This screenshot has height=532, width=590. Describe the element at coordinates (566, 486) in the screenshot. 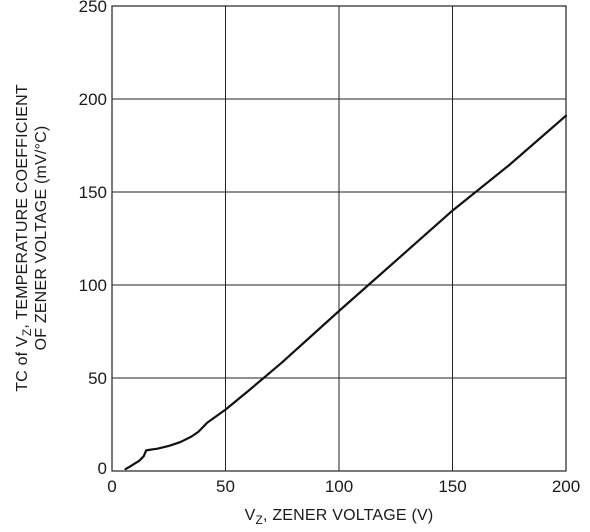

I see `x-tick-label: 200` at that location.